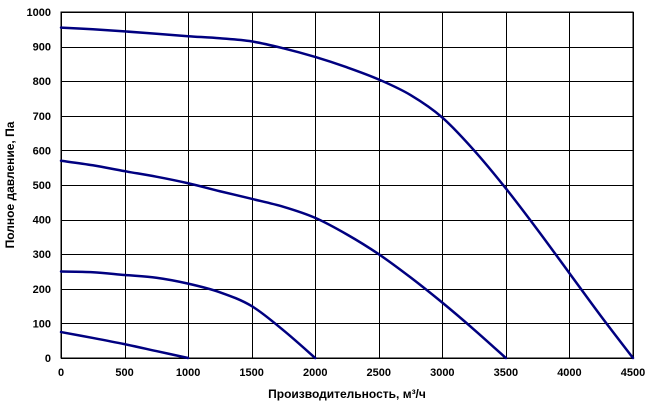  I want to click on y-tick-label: 200, so click(42, 290).